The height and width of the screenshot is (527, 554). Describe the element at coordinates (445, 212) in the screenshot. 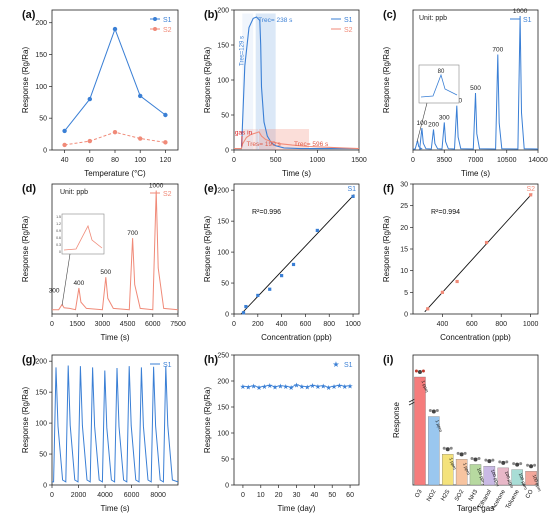

I see `r-squared-label: R²=0.994` at that location.